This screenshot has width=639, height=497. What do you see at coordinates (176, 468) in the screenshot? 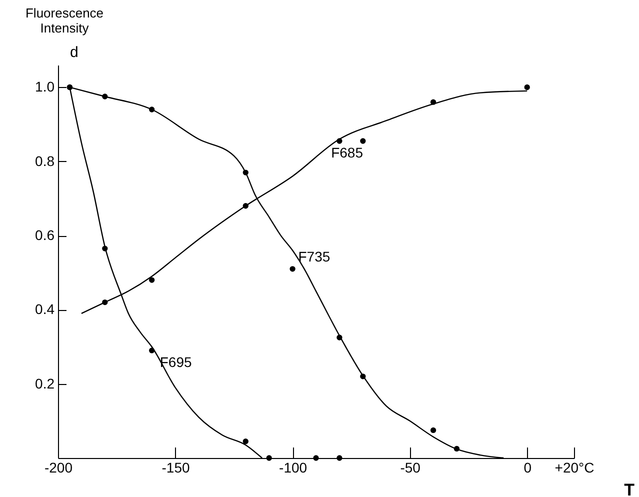
I see `x-tick-label: -150` at bounding box center [176, 468].